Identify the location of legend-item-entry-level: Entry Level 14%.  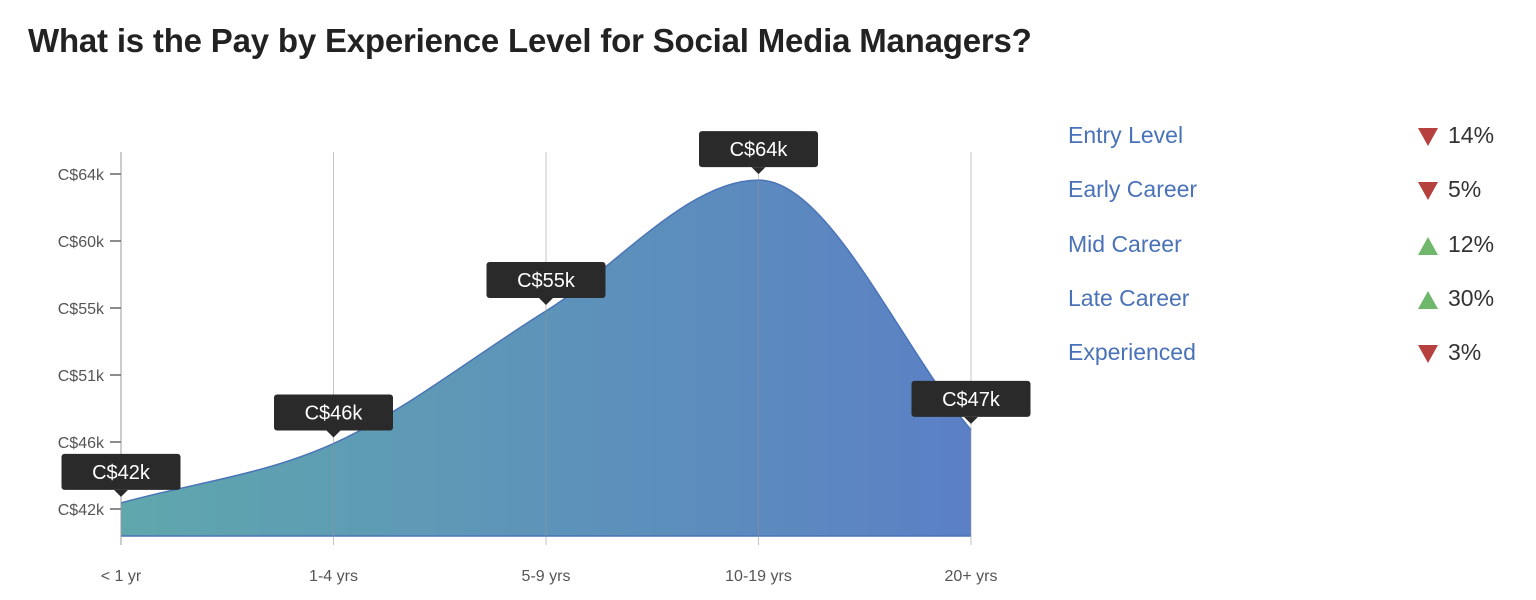
(1288, 149).